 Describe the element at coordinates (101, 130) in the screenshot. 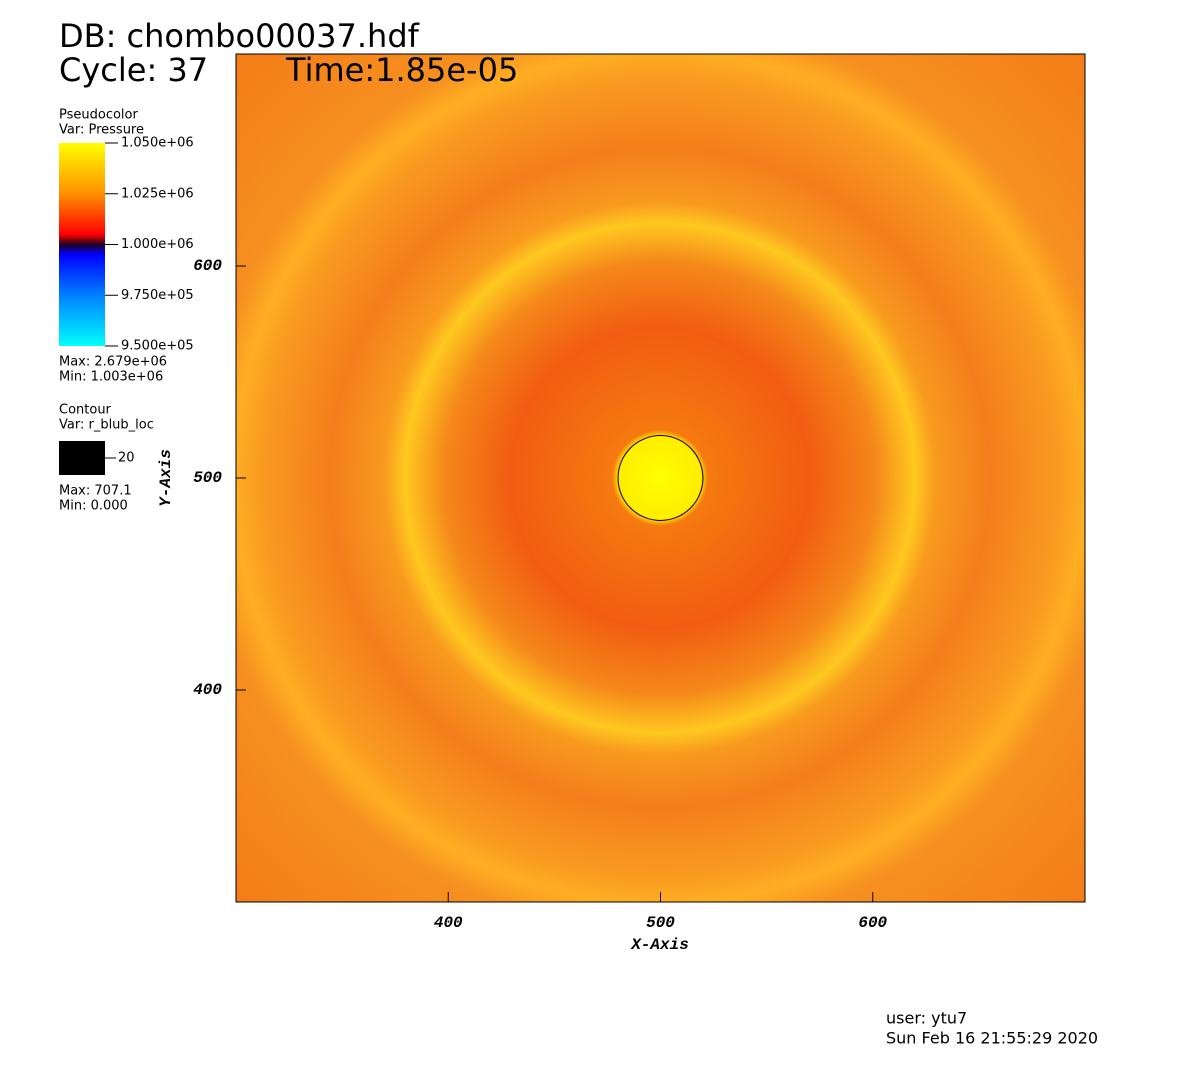

I see `legend-var: Var: Pressure` at that location.